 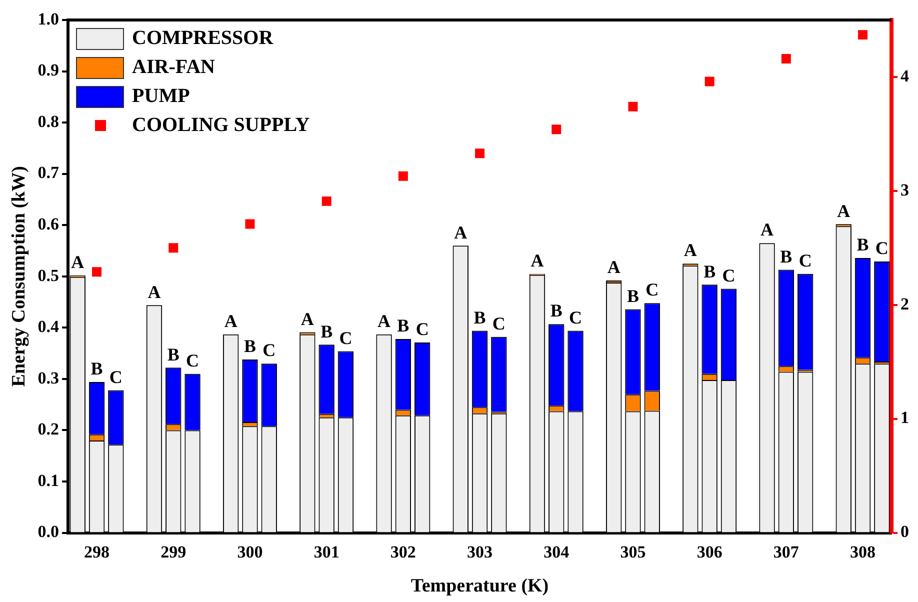 What do you see at coordinates (786, 552) in the screenshot?
I see `x-tick-label: 307` at bounding box center [786, 552].